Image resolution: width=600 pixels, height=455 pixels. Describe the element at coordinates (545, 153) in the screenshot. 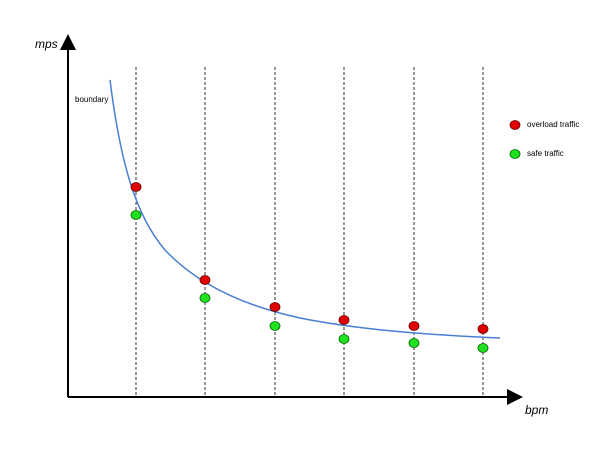

I see `legend-label: safe traffic` at that location.